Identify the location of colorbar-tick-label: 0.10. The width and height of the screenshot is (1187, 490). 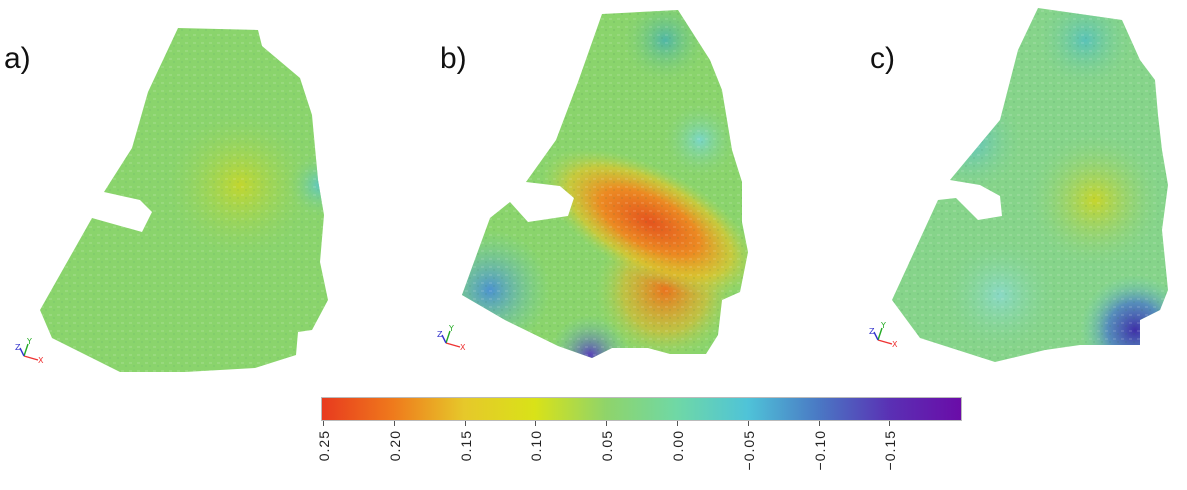
(536, 446).